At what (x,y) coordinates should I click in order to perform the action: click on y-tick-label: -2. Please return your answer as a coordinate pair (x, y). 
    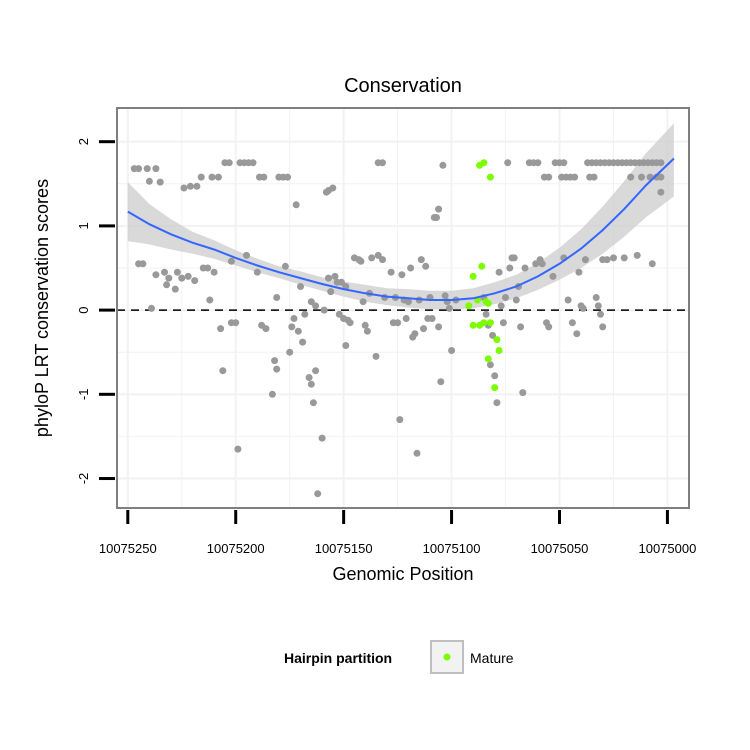
    Looking at the image, I should click on (83, 479).